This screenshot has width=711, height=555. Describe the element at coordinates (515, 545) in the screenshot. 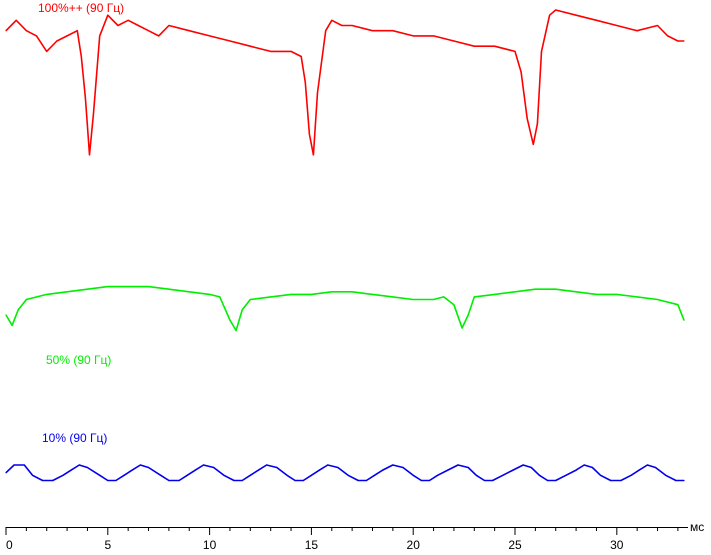

I see `x-tick-label: 25` at that location.